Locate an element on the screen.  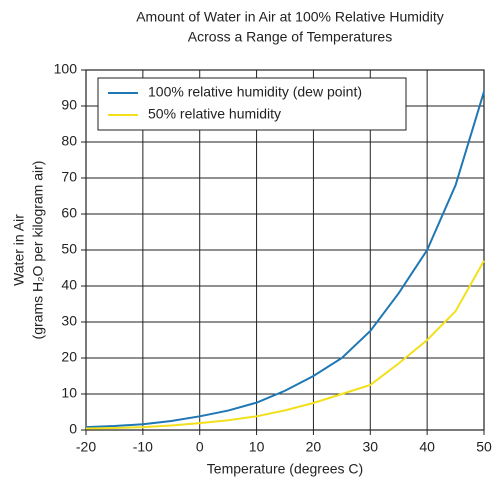
y-tick-label: 90 is located at coordinates (69, 105).